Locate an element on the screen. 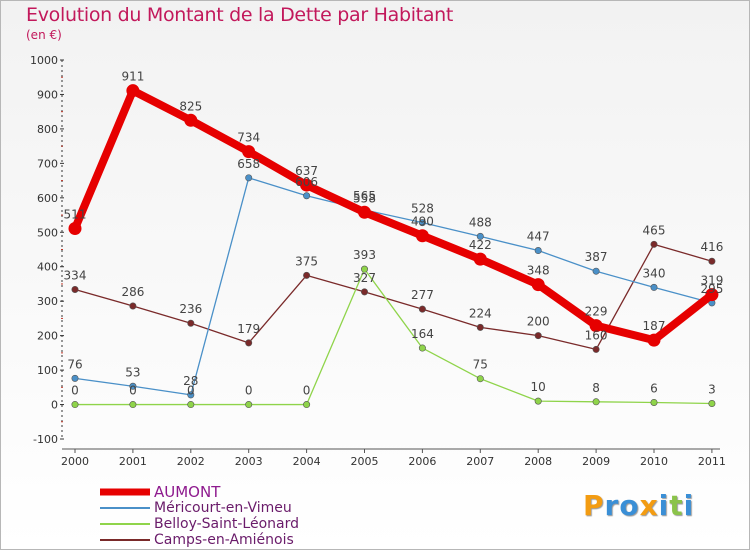  data-label: 200 is located at coordinates (538, 322).